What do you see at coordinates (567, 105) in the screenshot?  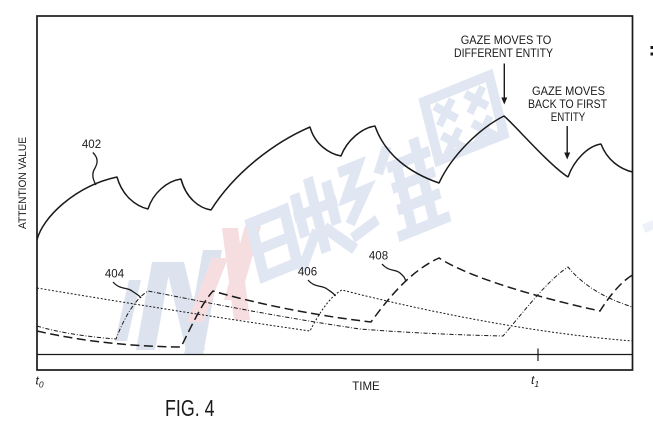 I see `svg-text: BACK TO FIRST` at bounding box center [567, 105].